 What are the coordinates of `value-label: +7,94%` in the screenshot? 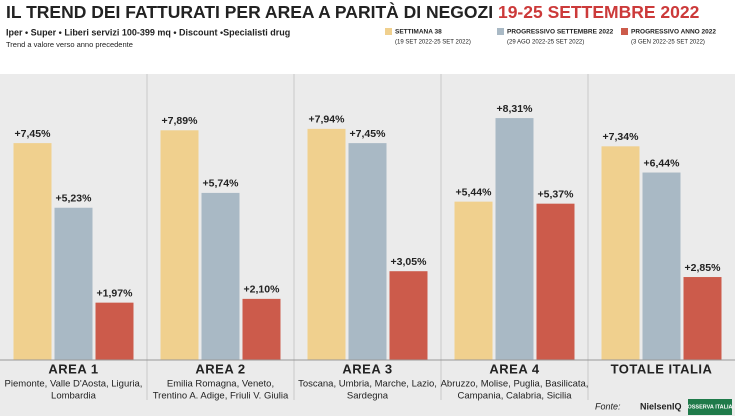 It's located at (327, 120).